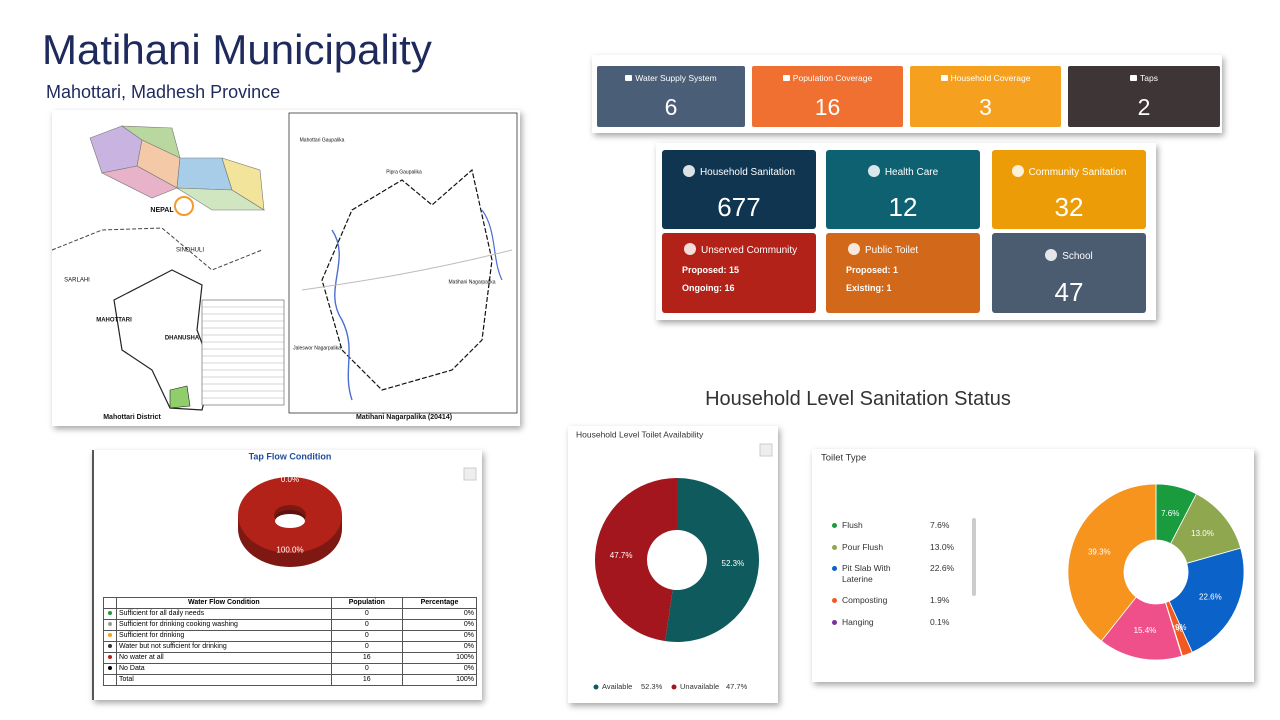 The height and width of the screenshot is (720, 1280). I want to click on row-name: Sufficient for all daily needs, so click(224, 614).